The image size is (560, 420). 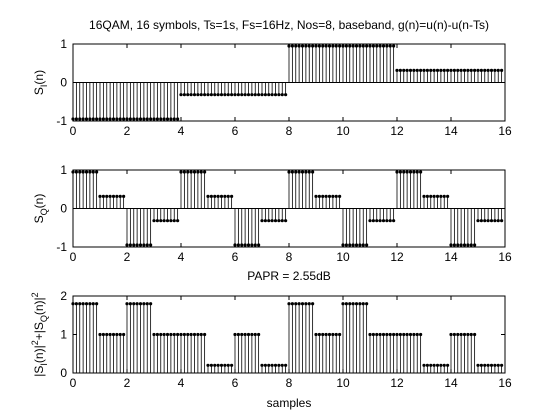 I want to click on x-tick-label: 16, so click(x=505, y=257).